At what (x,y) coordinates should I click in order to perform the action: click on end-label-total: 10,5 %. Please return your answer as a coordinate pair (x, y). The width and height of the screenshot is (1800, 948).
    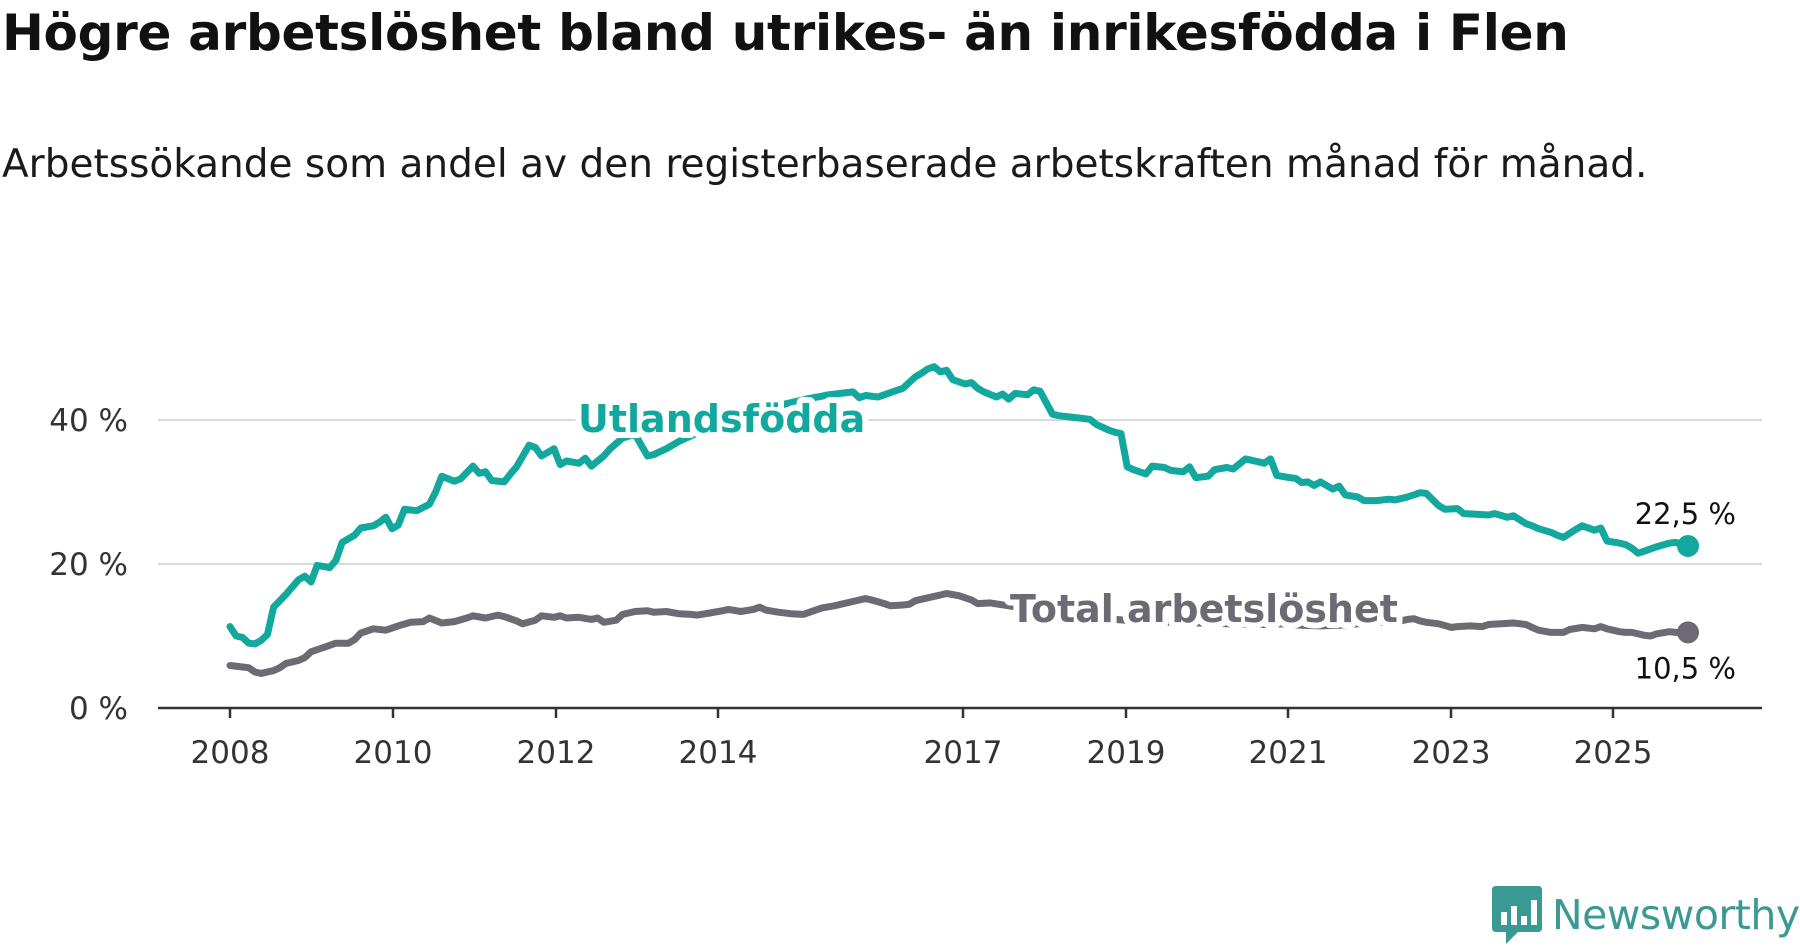
    Looking at the image, I should click on (1685, 668).